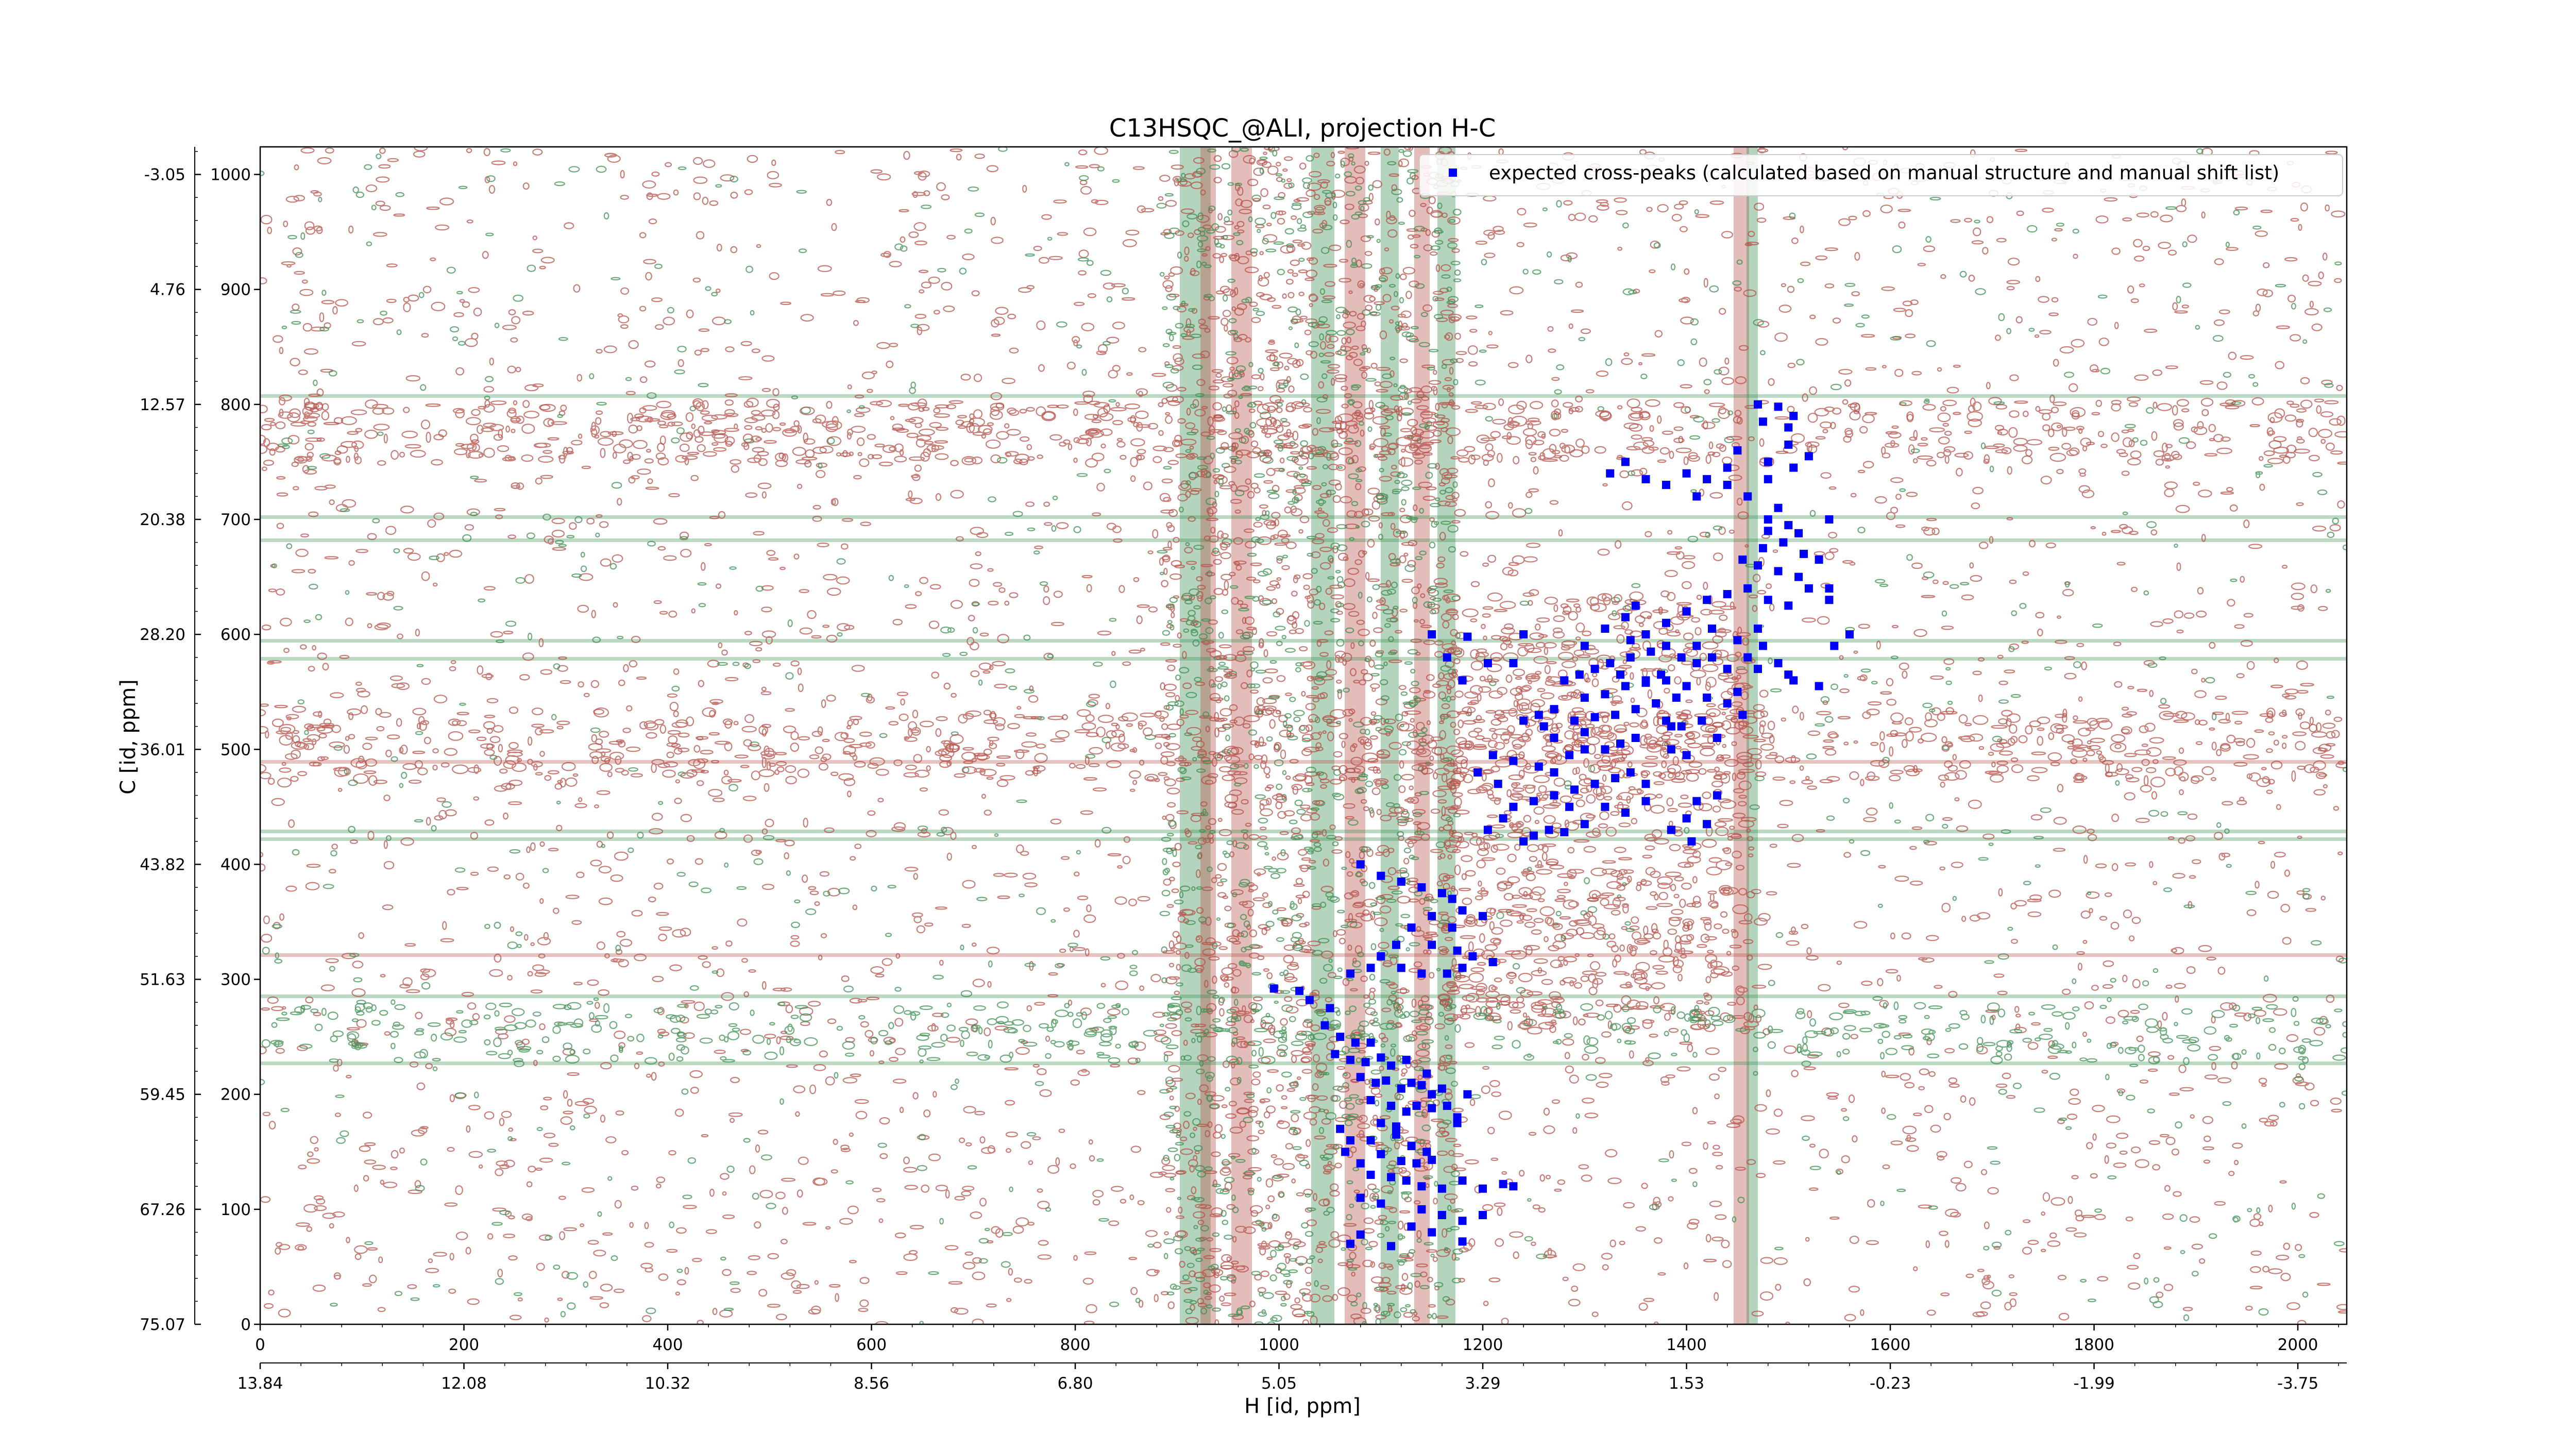 The height and width of the screenshot is (1449, 2576). Describe the element at coordinates (128, 737) in the screenshot. I see `y-axis-label: C [id, ppm]` at that location.